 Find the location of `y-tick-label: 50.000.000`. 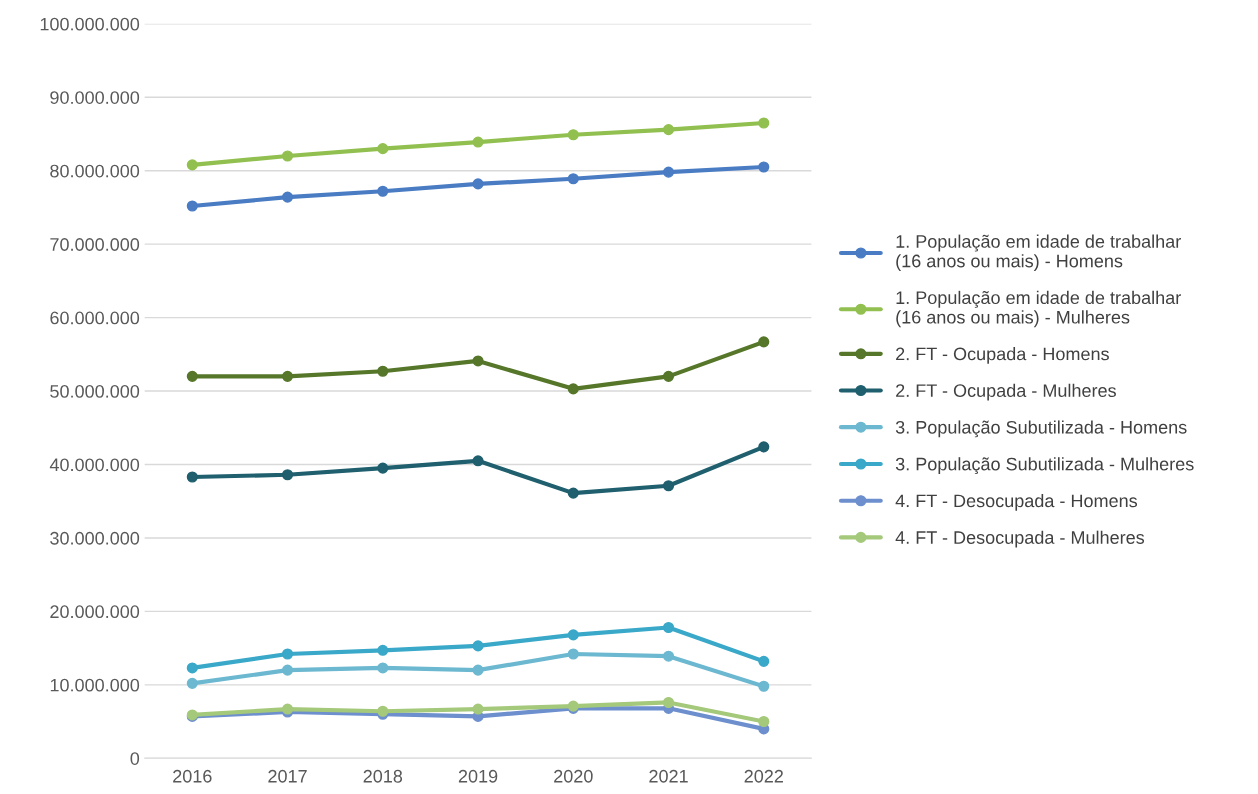

y-tick-label: 50.000.000 is located at coordinates (95, 391).